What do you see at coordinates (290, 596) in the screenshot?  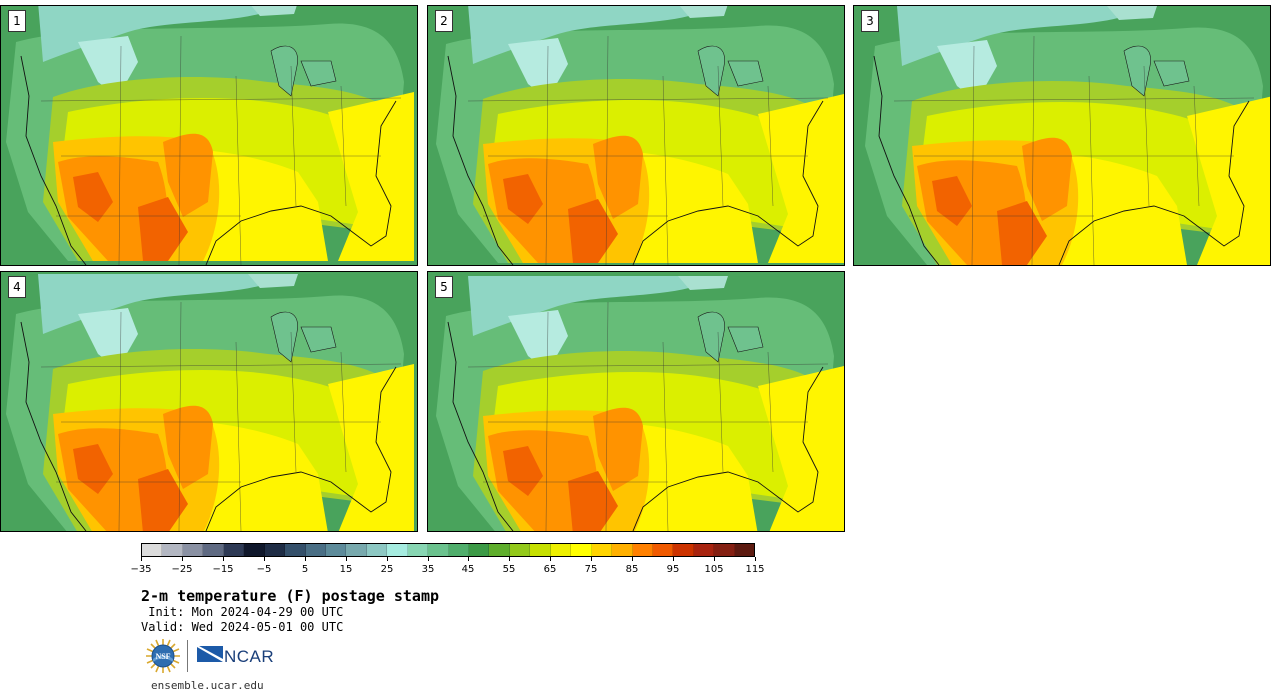 I see `figure-title: 2-m temperature (F) postage stamp` at bounding box center [290, 596].